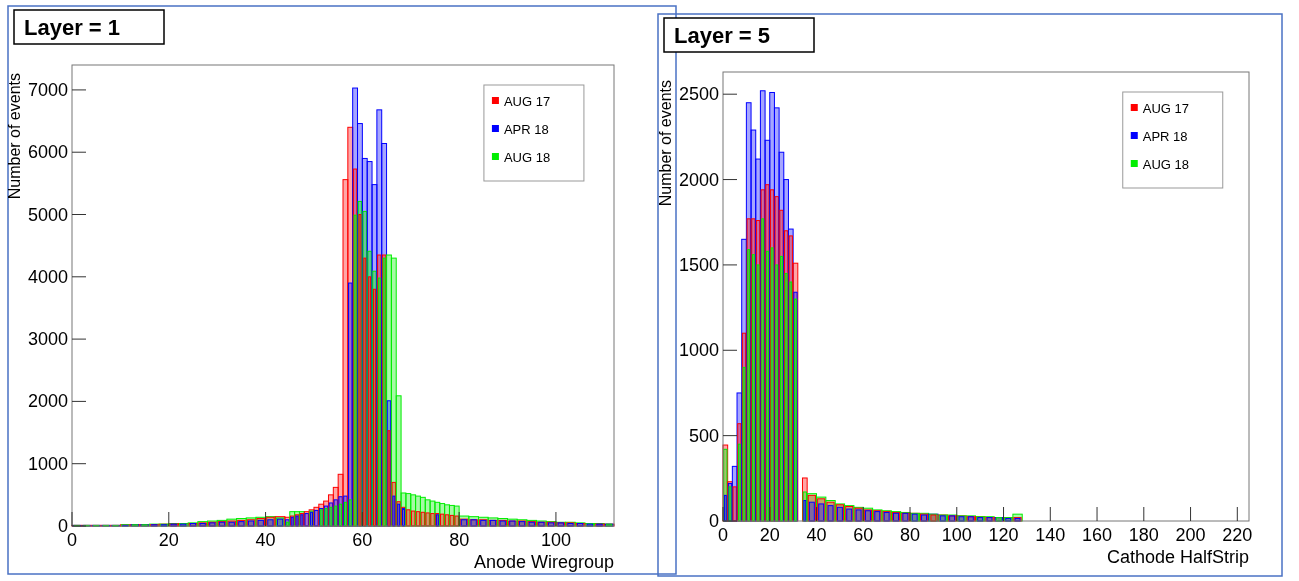  What do you see at coordinates (1050, 535) in the screenshot?
I see `x-tick-label: 140` at bounding box center [1050, 535].